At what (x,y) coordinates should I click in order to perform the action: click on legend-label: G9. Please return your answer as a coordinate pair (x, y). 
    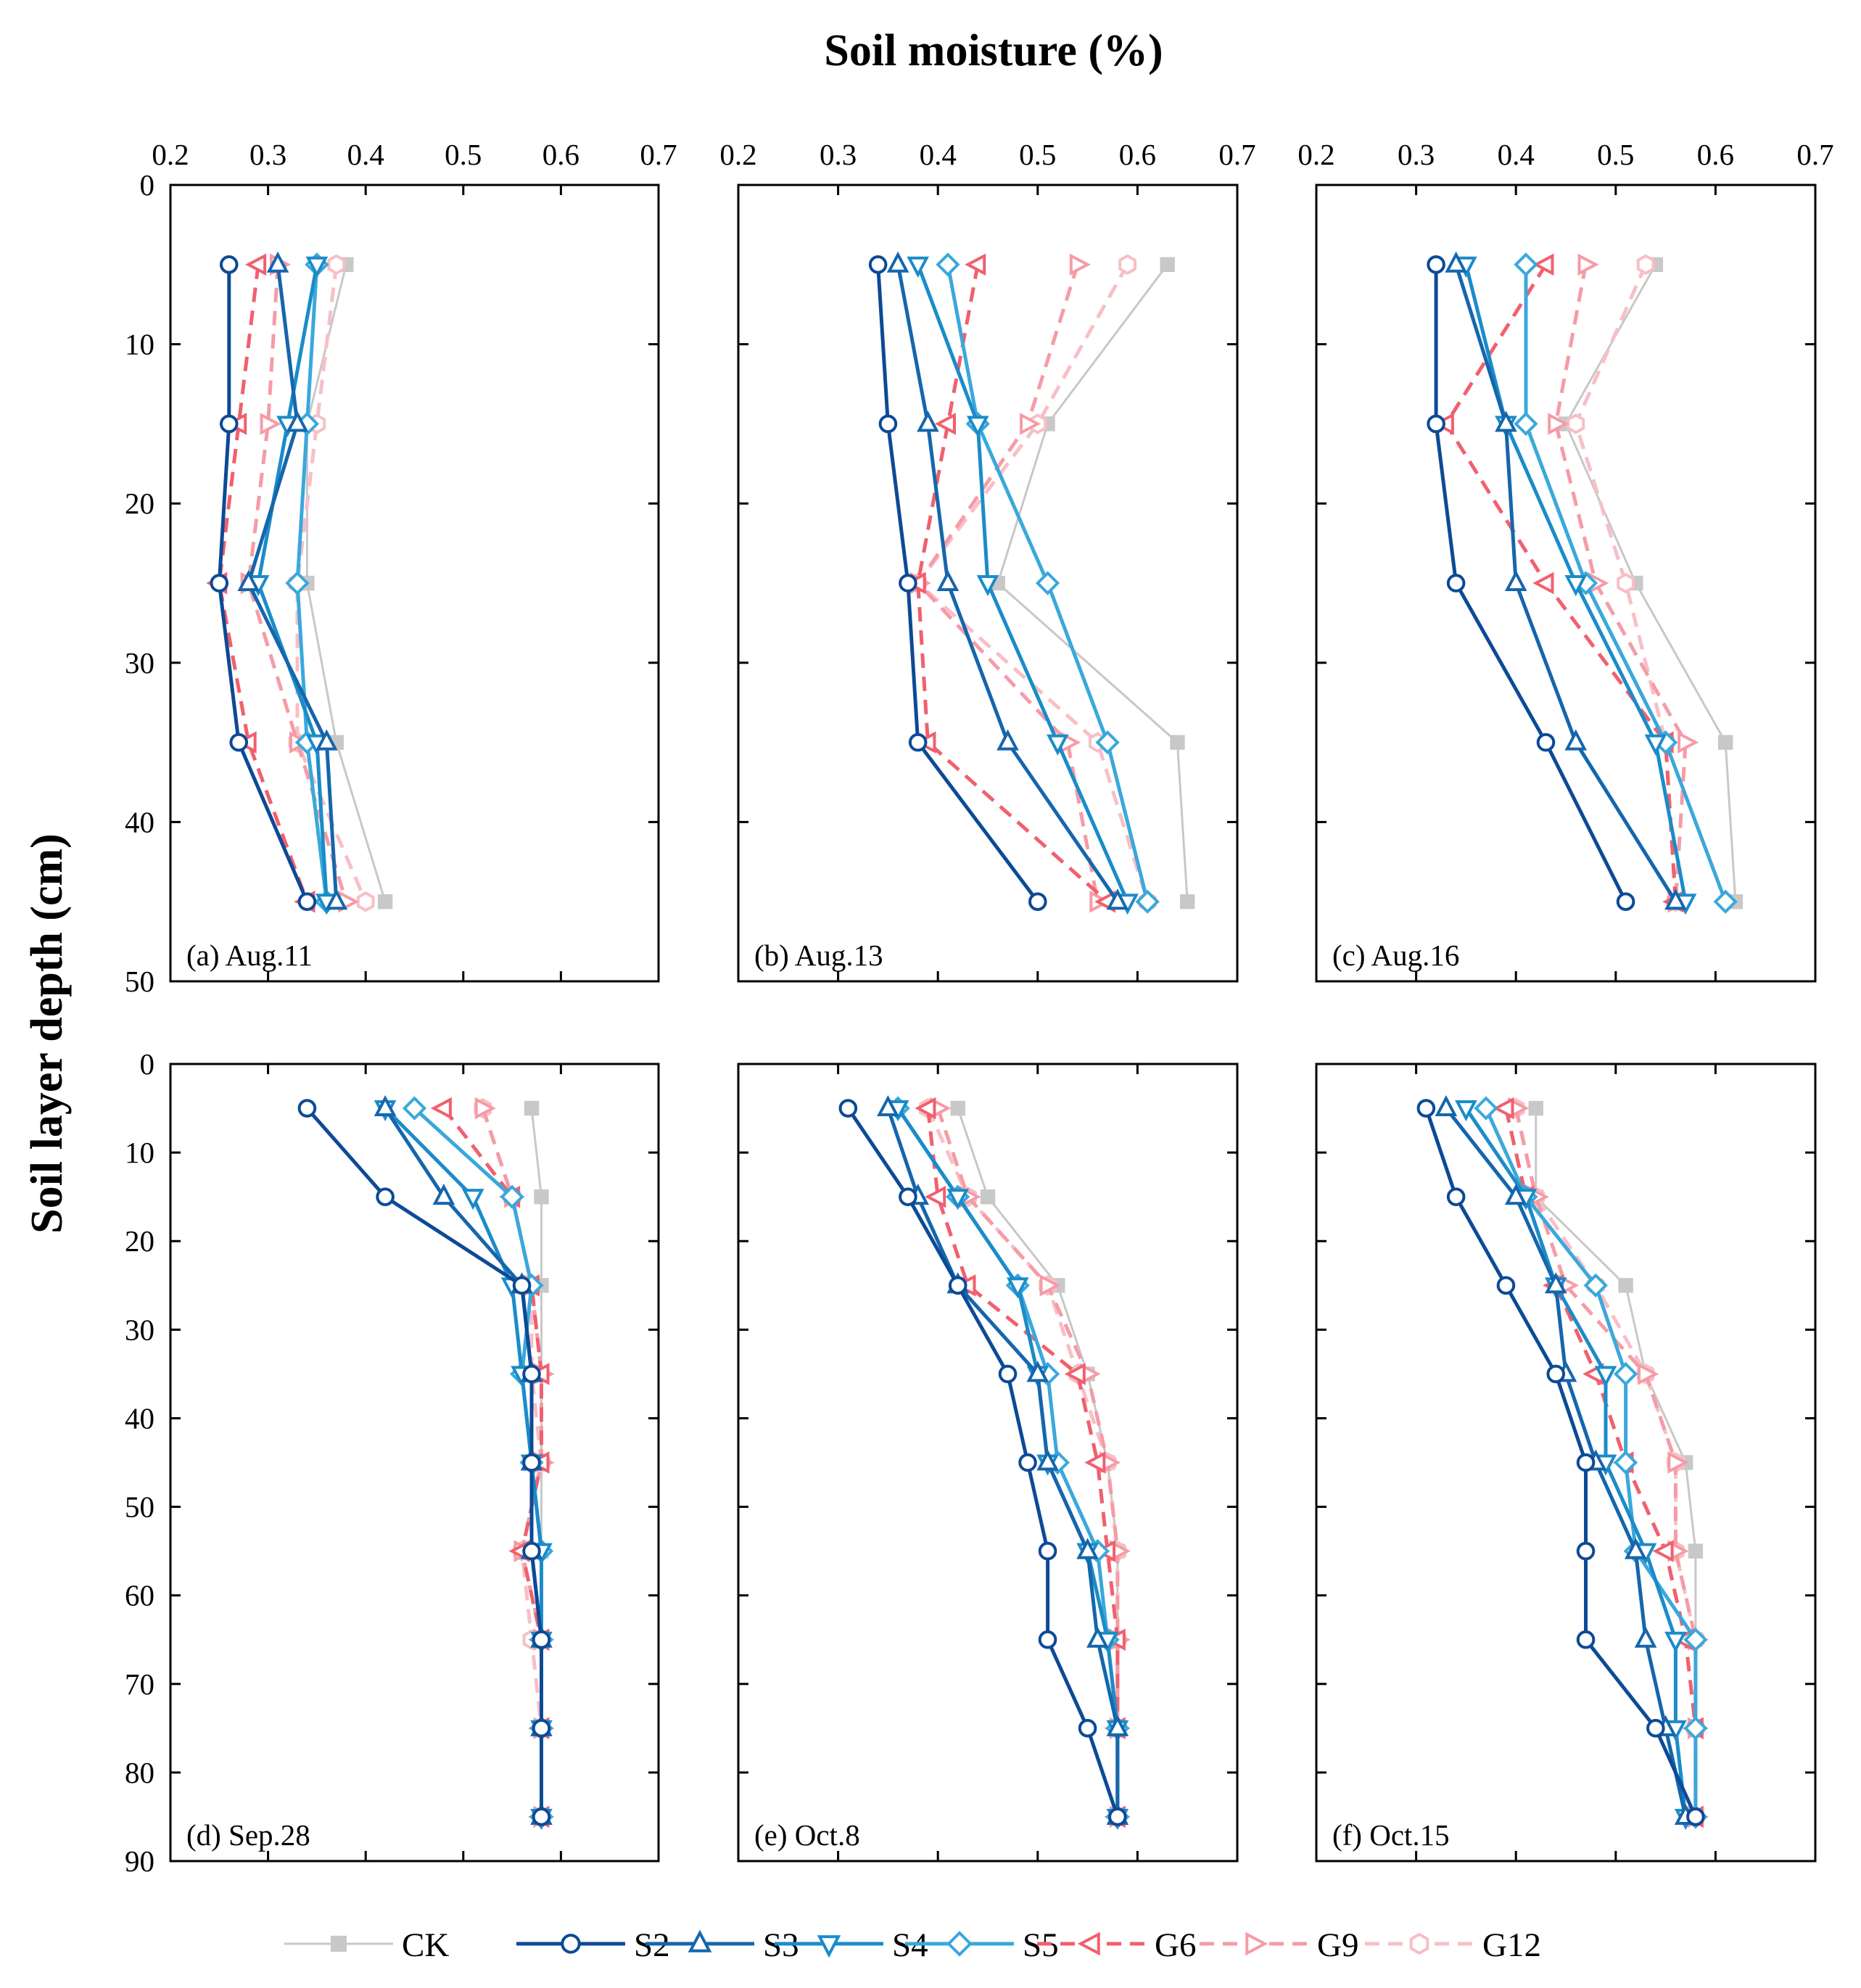
    Looking at the image, I should click on (1337, 1945).